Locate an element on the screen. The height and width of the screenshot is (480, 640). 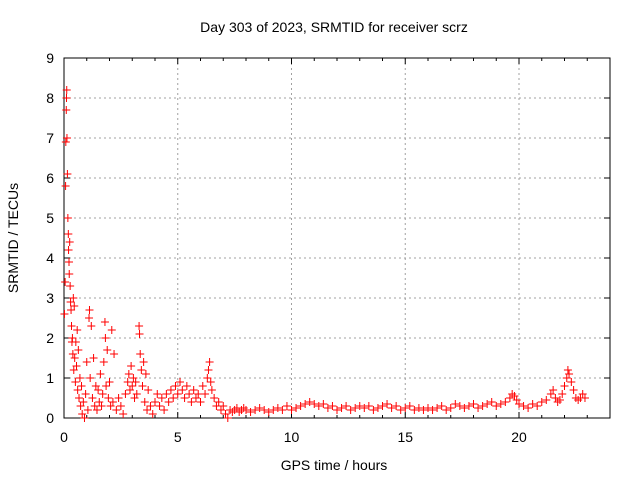
y-tick-label: 3 is located at coordinates (50, 298).